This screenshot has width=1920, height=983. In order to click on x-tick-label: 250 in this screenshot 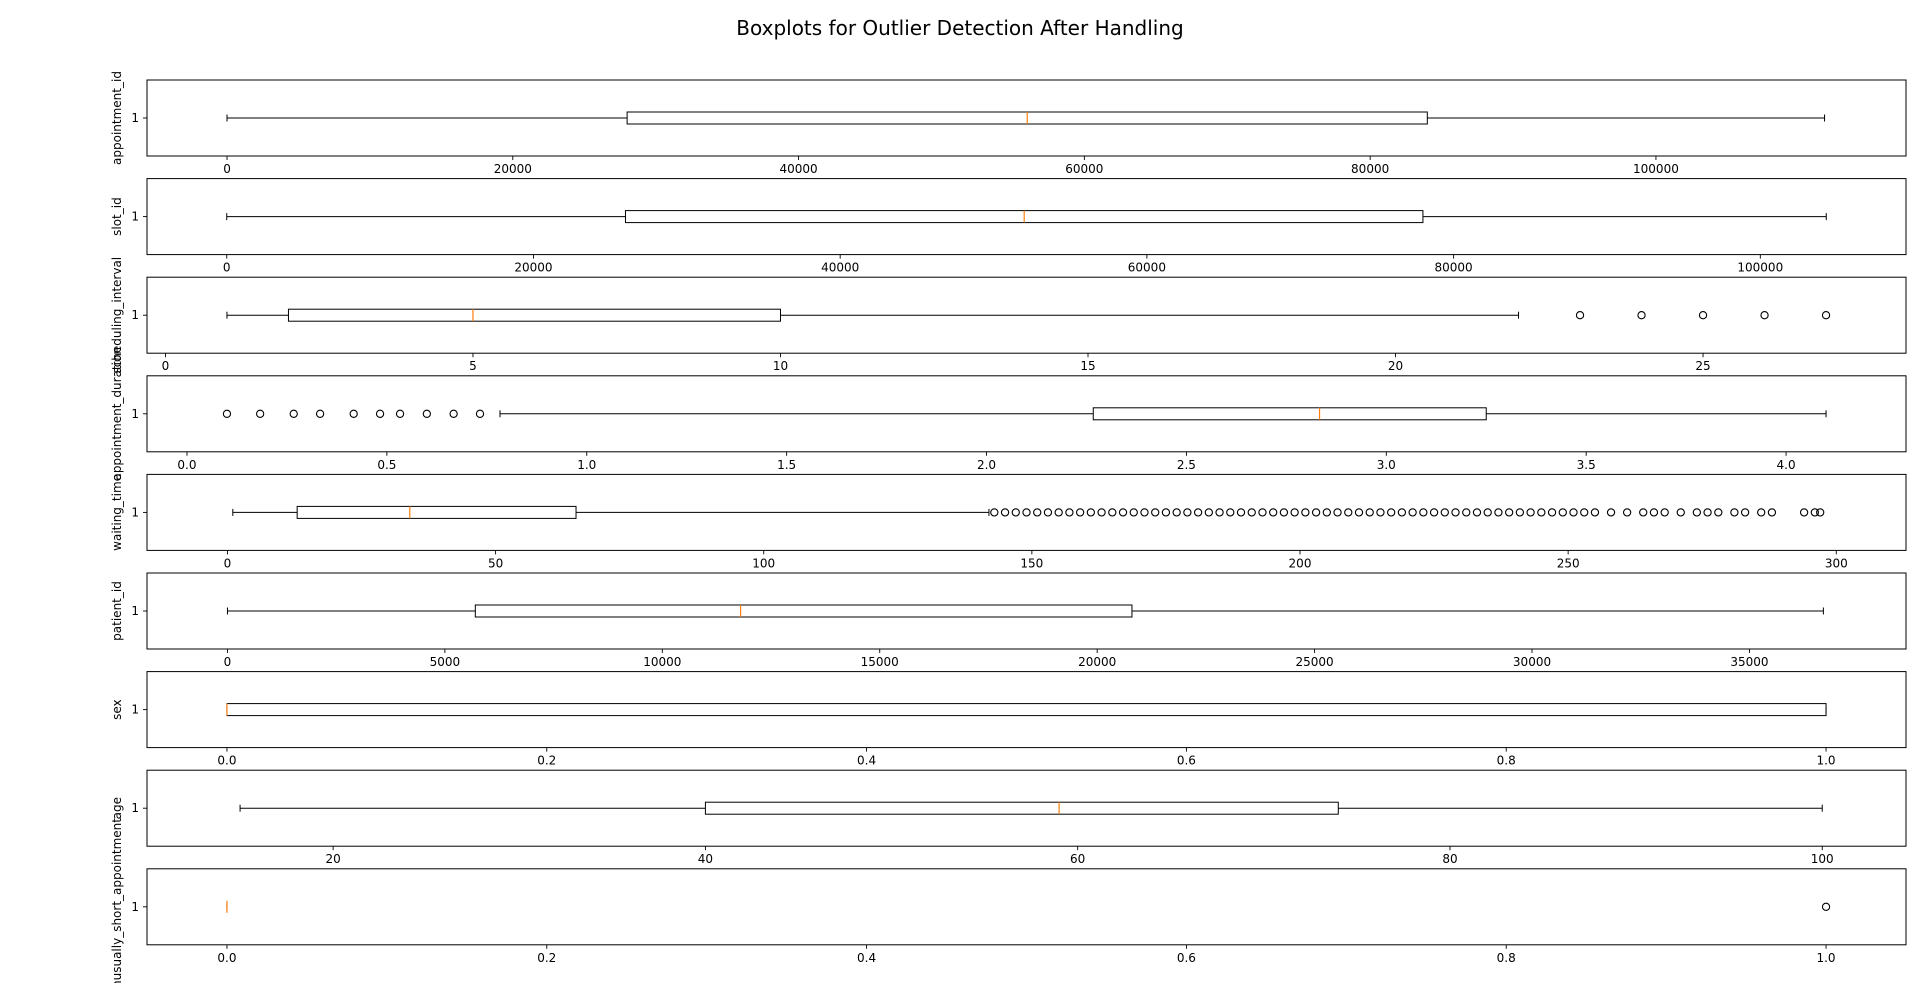, I will do `click(1568, 563)`.